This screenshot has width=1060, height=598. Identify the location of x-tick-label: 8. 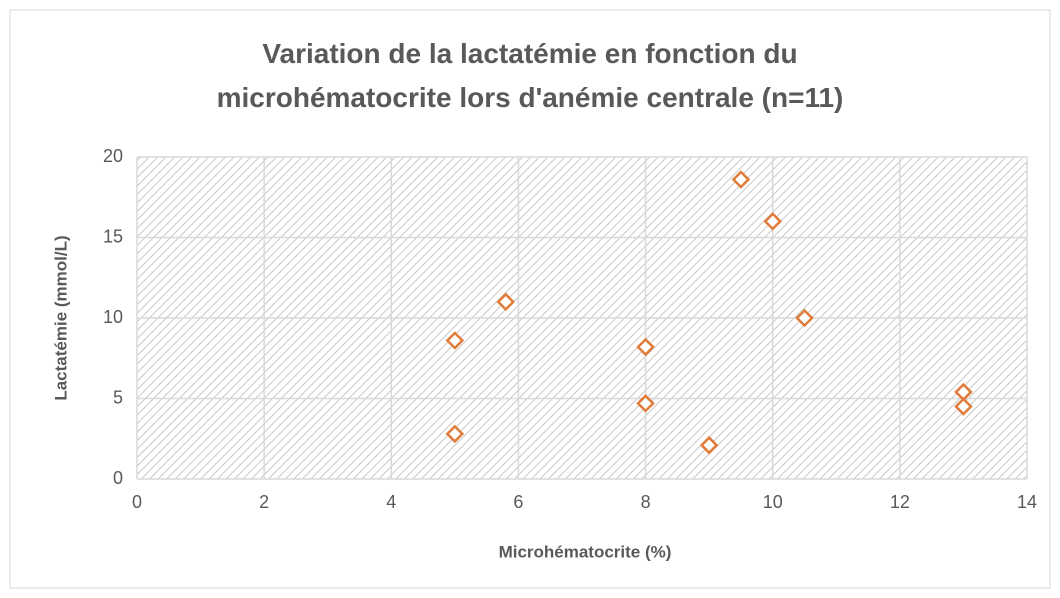
(646, 502).